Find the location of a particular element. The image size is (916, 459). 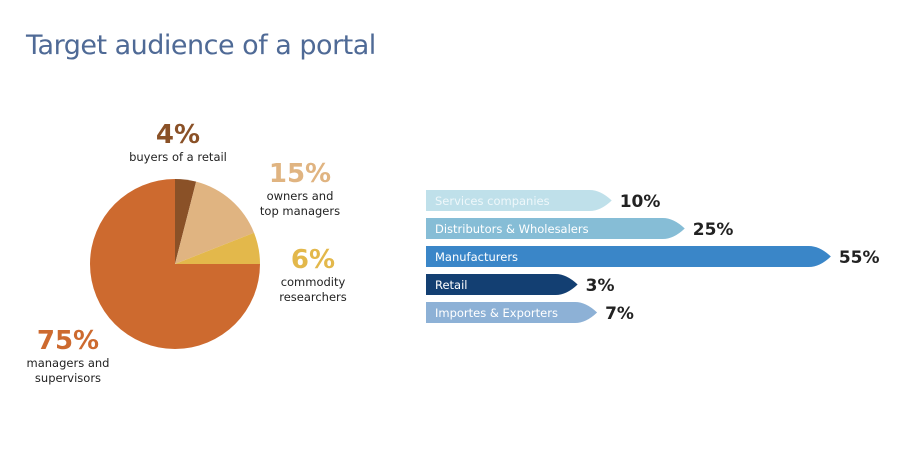

bar-category-label: Manufacturers is located at coordinates (476, 257).